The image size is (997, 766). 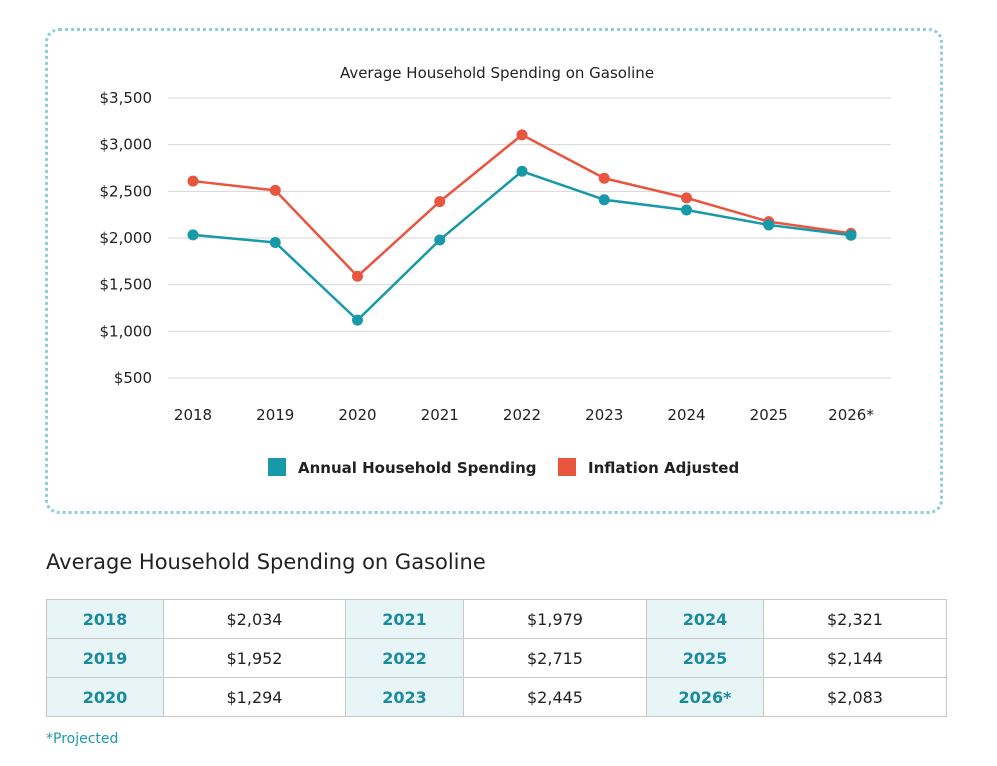 What do you see at coordinates (357, 415) in the screenshot?
I see `x-tick-label: 2020` at bounding box center [357, 415].